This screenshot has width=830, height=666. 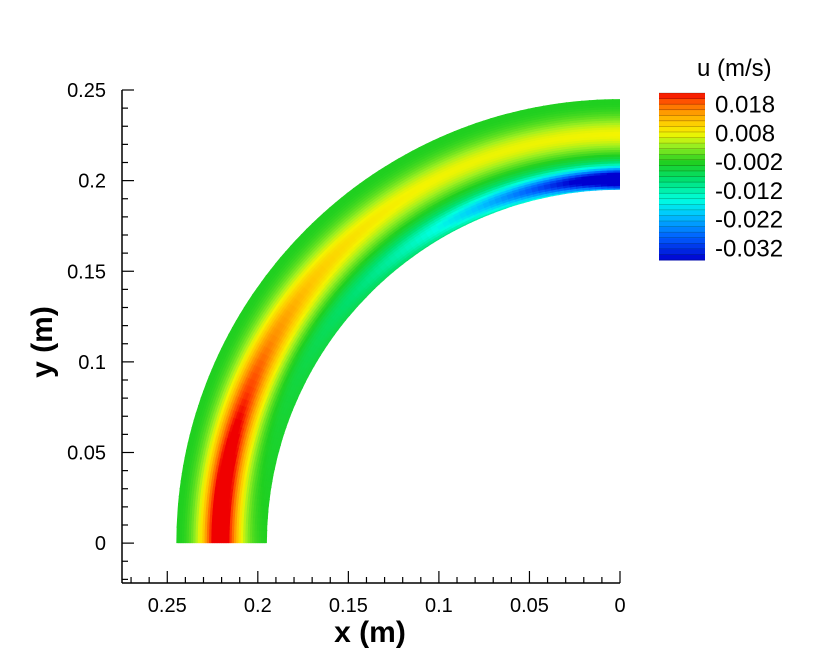 What do you see at coordinates (749, 248) in the screenshot?
I see `colorbar-label: -0.032` at bounding box center [749, 248].